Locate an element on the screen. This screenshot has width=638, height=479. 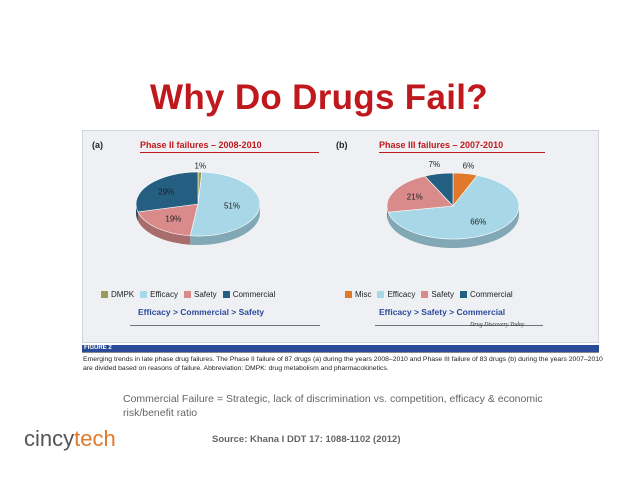
legend-item-dmpk: DMPK is located at coordinates (117, 294).